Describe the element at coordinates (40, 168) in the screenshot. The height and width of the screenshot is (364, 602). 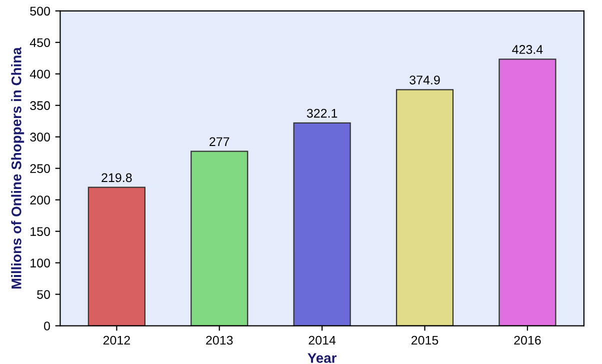
I see `y-tick-label: 250` at that location.